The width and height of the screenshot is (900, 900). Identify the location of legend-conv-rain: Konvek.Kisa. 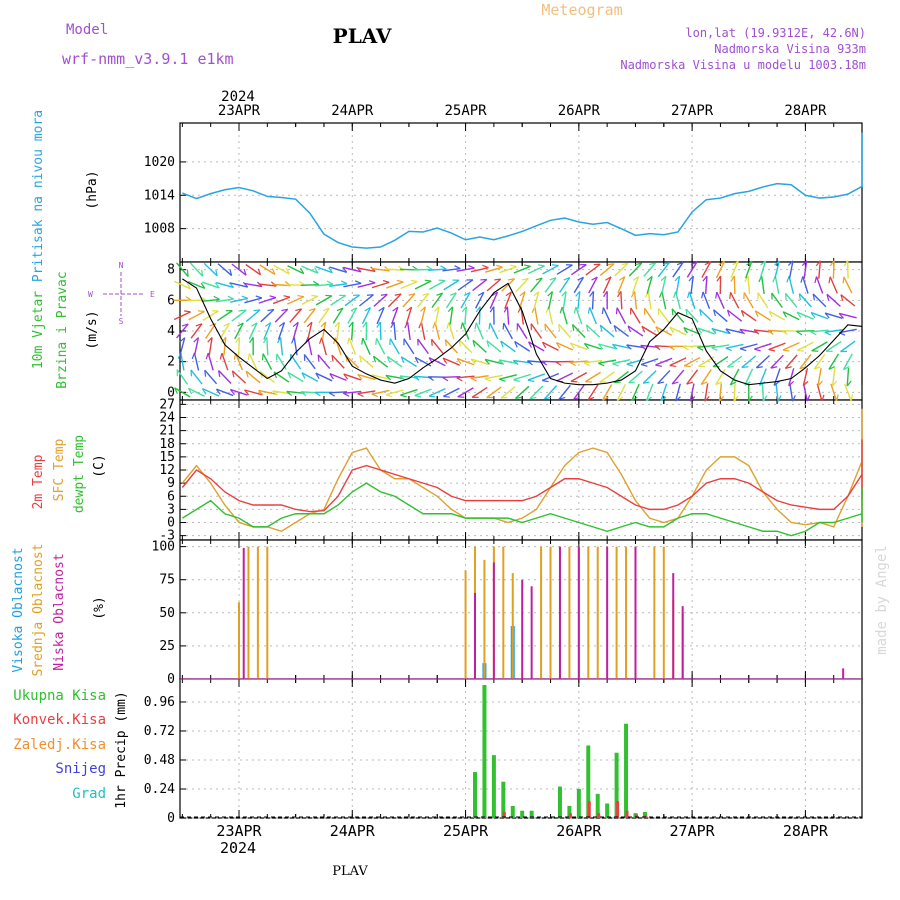
(59, 720).